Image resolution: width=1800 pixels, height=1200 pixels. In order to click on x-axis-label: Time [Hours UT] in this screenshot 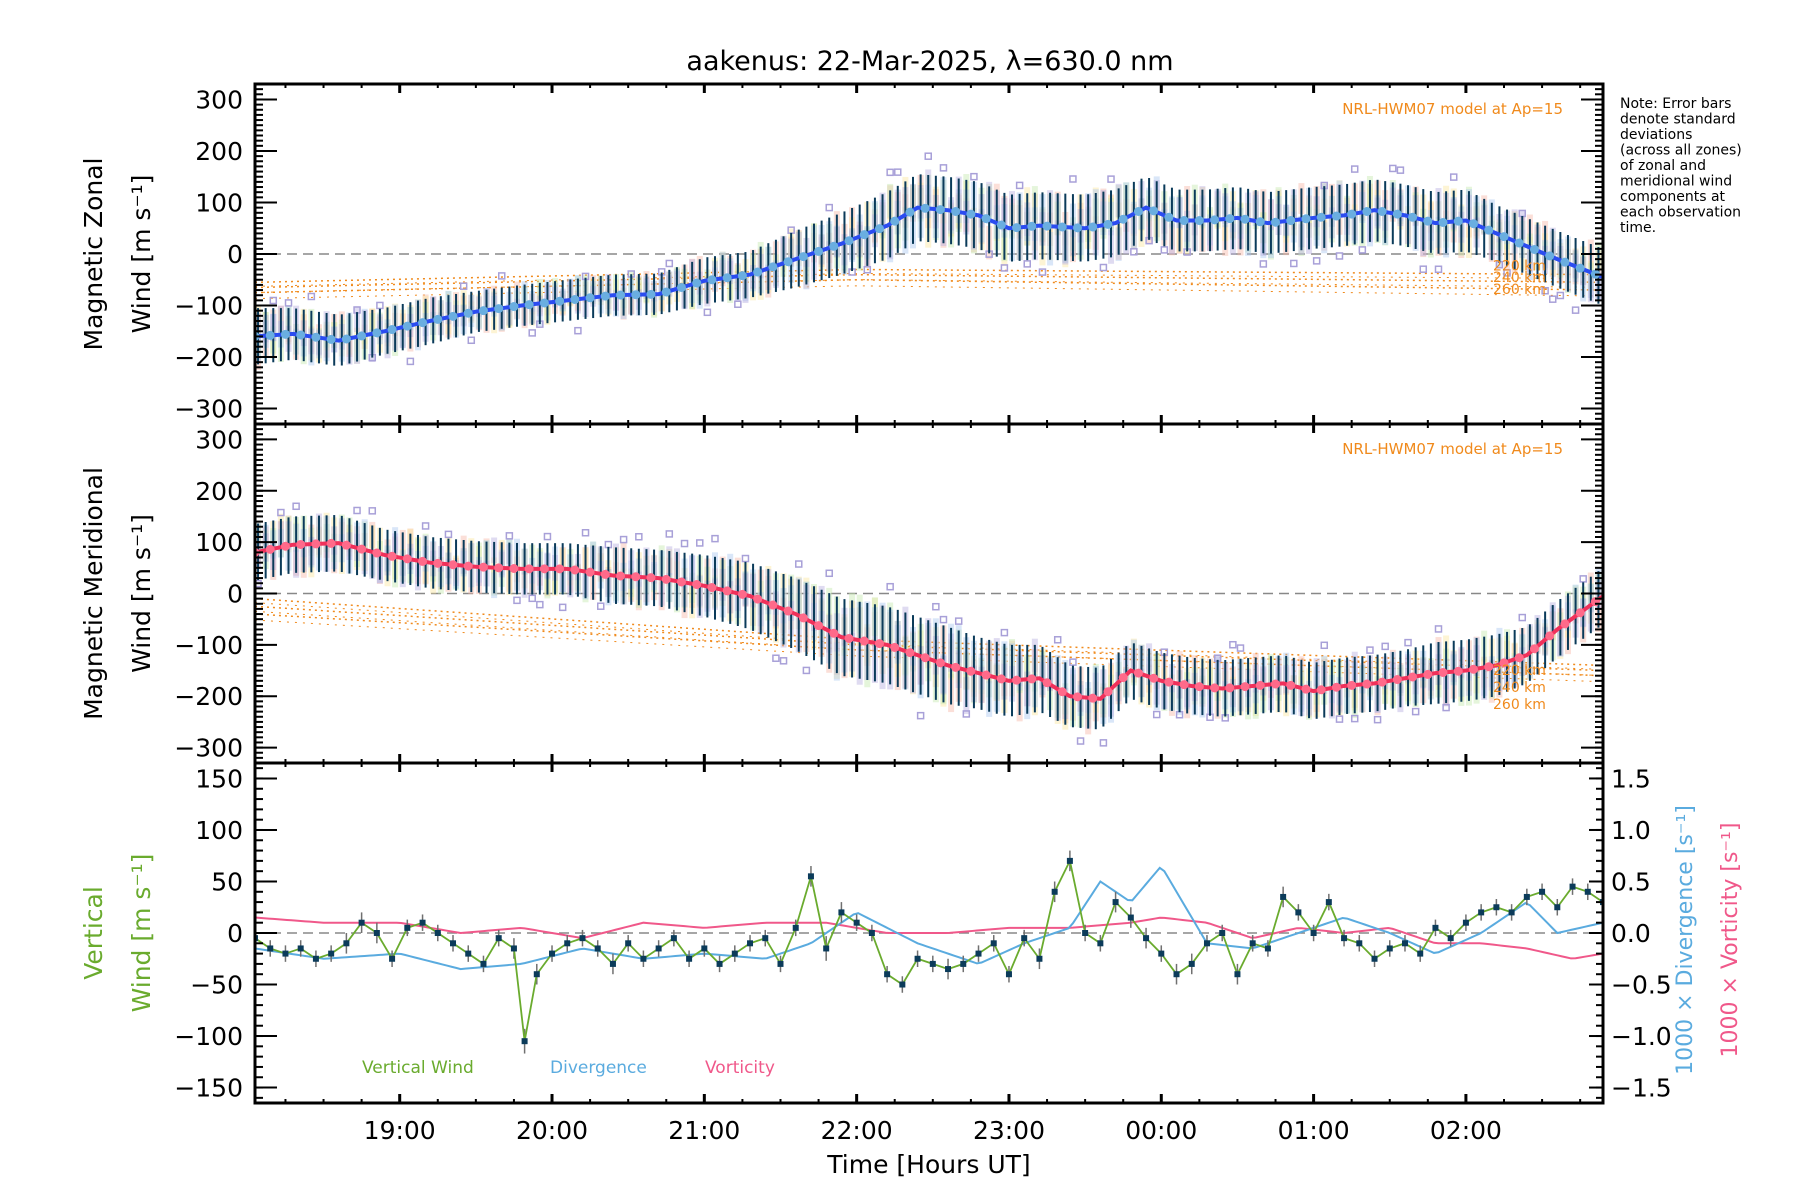, I will do `click(928, 1164)`.